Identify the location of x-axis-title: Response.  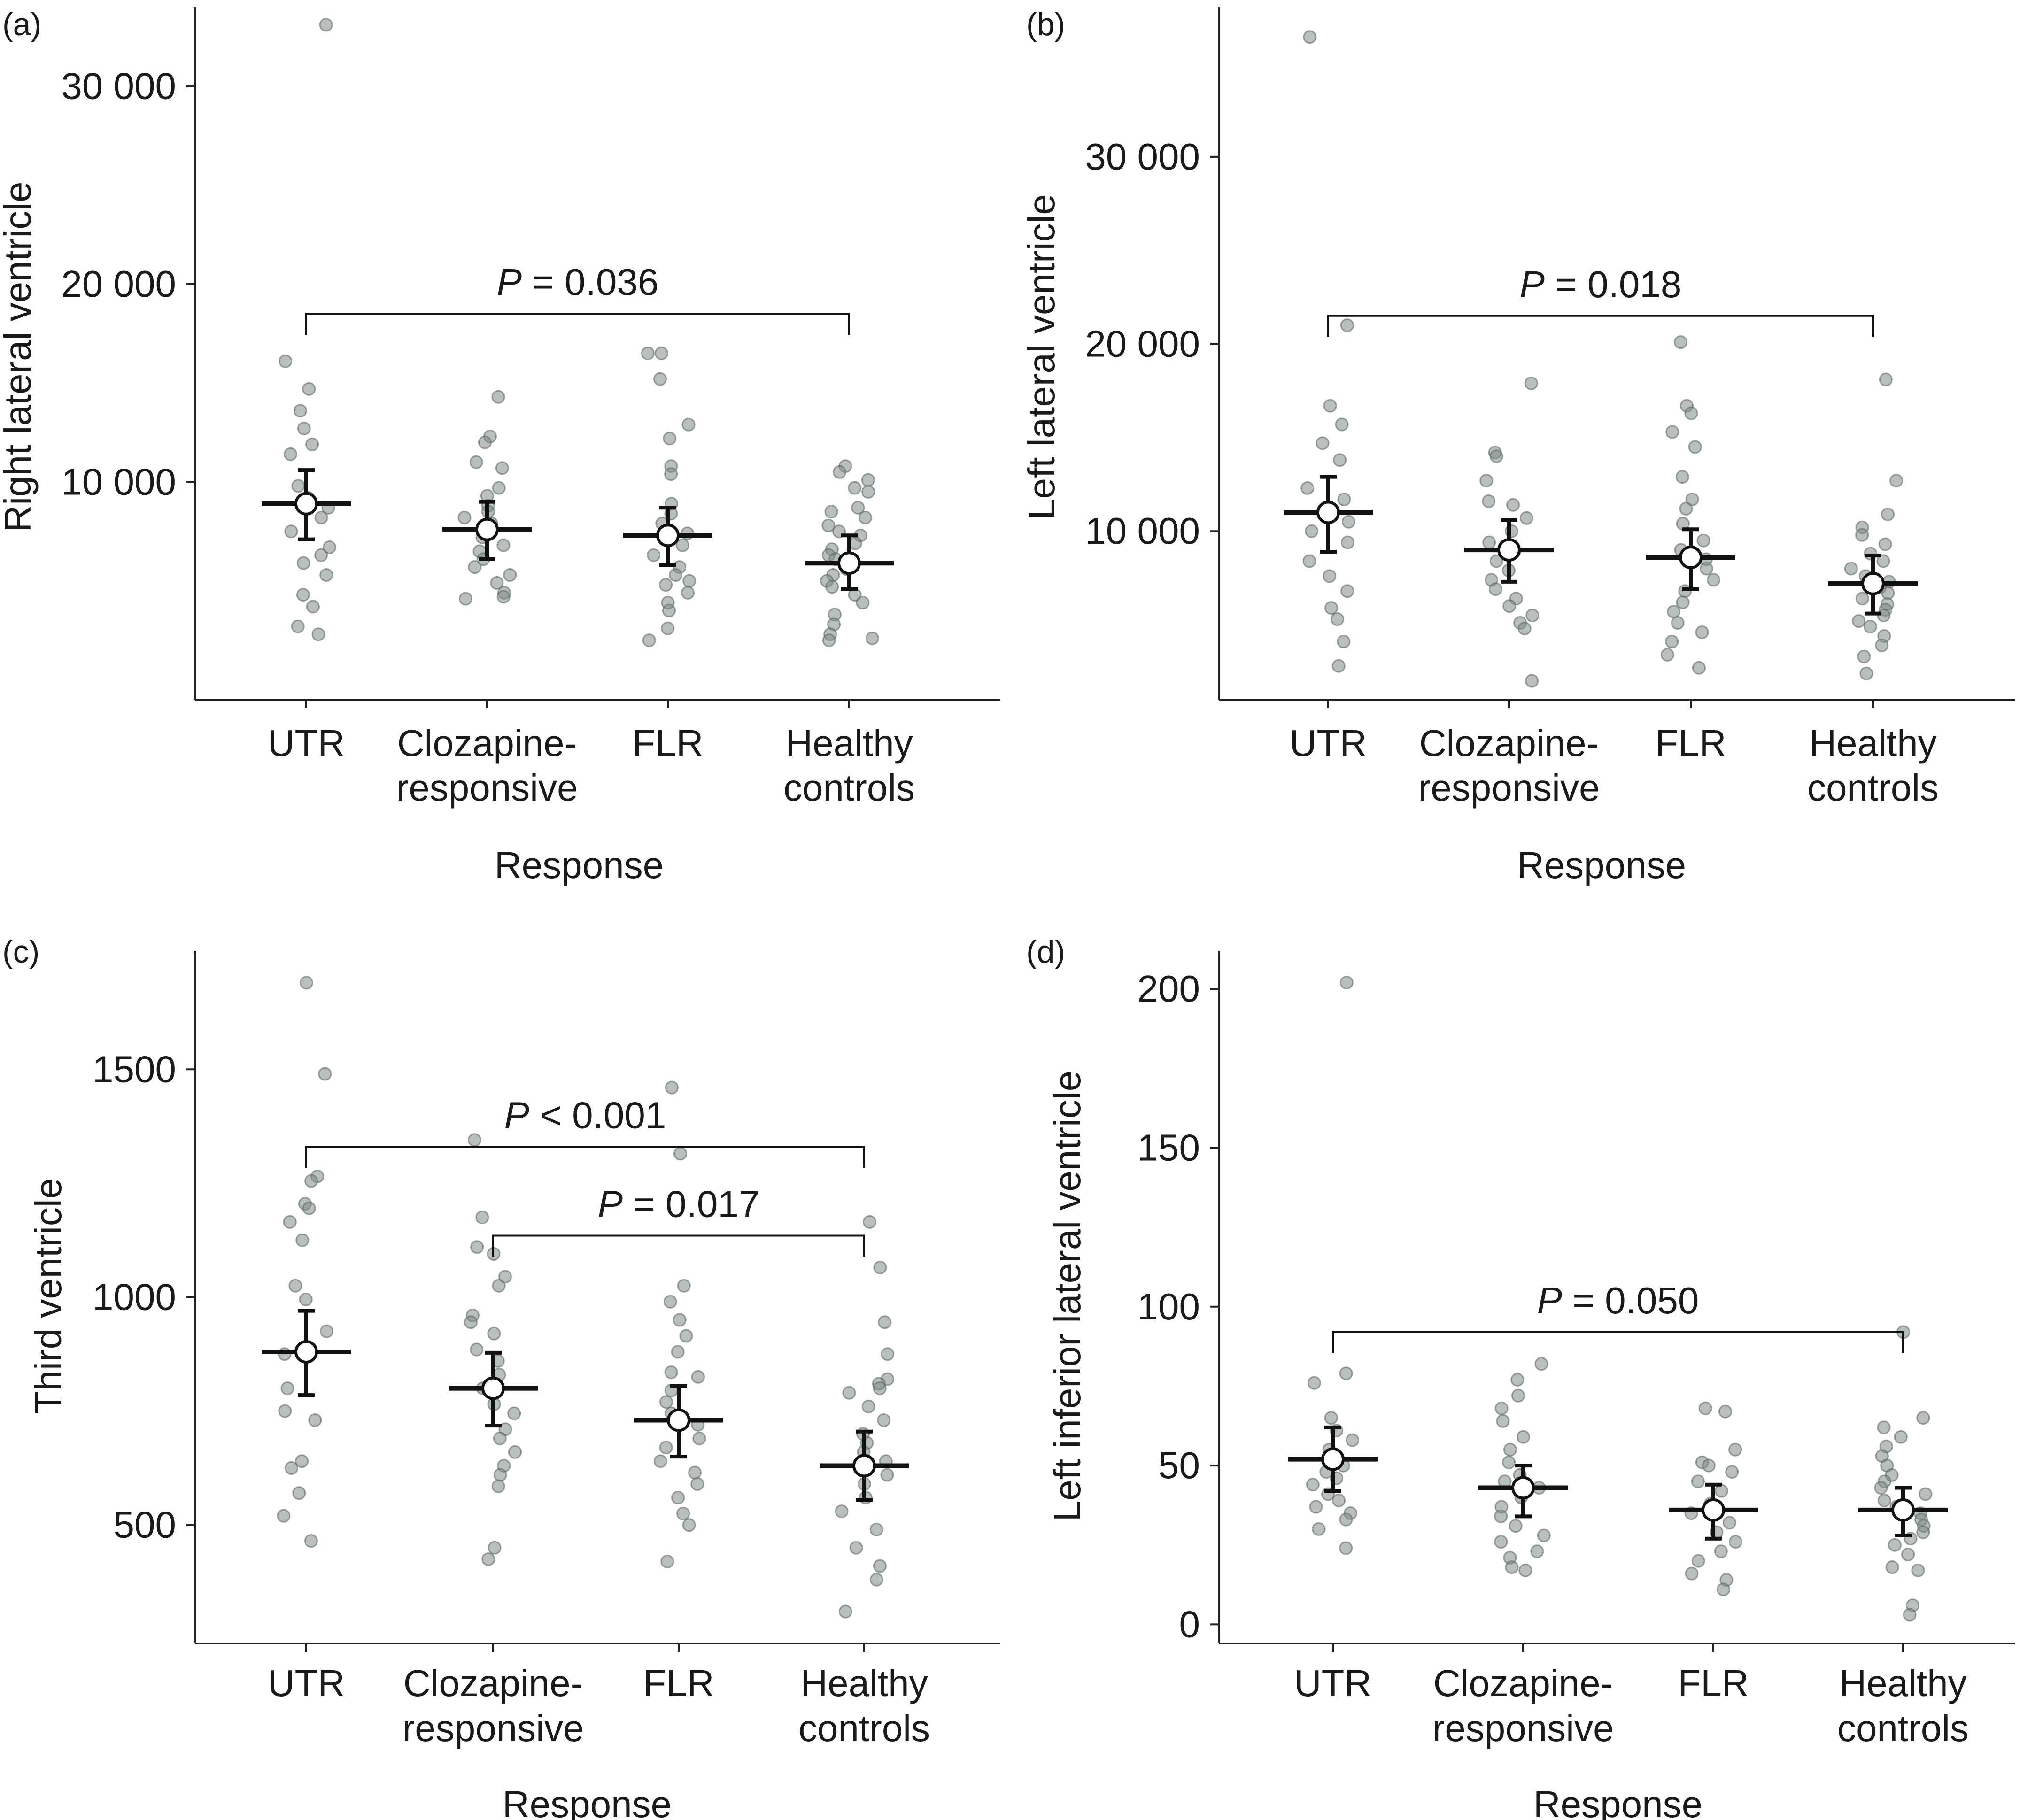
(587, 1801).